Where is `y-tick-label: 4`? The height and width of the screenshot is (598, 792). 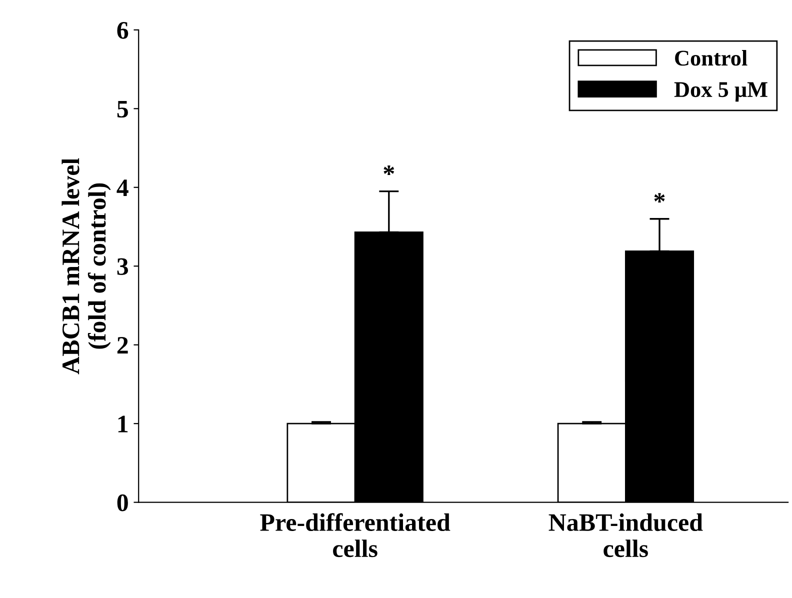
y-tick-label: 4 is located at coordinates (122, 188).